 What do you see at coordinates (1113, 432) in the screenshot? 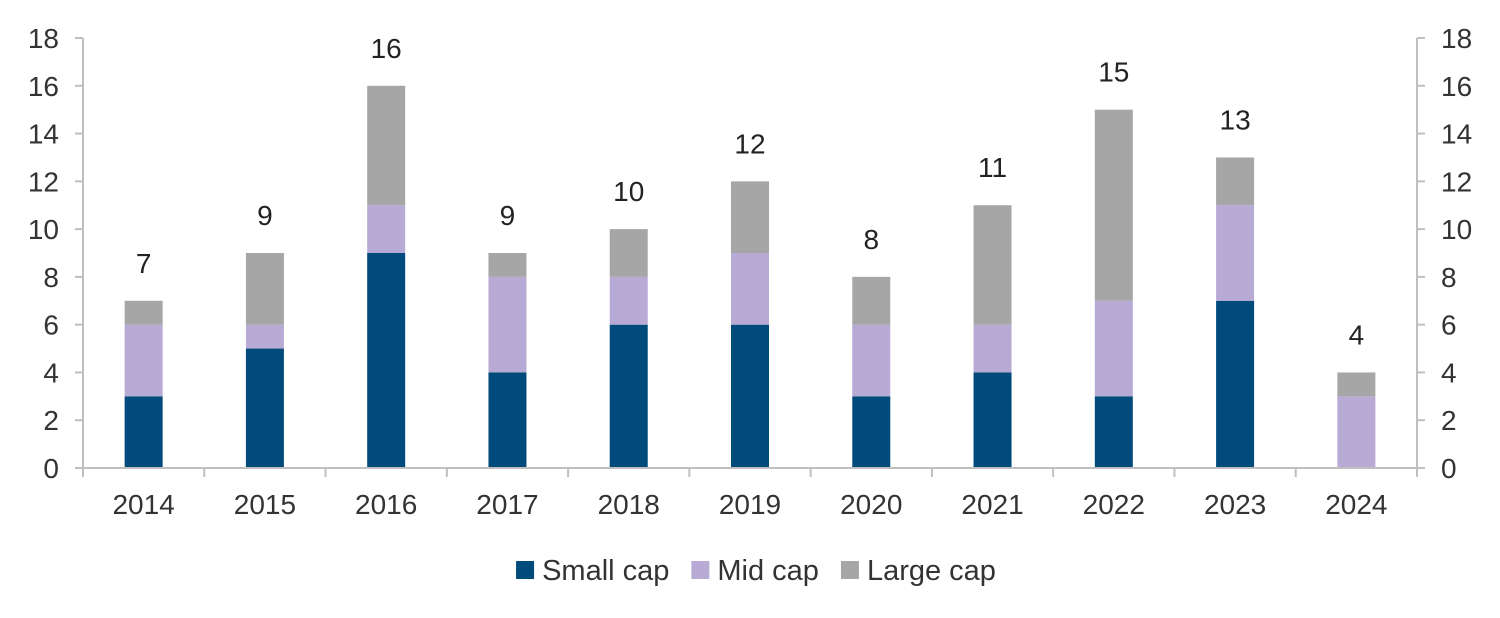
I see `bar-small-cap-2022` at bounding box center [1113, 432].